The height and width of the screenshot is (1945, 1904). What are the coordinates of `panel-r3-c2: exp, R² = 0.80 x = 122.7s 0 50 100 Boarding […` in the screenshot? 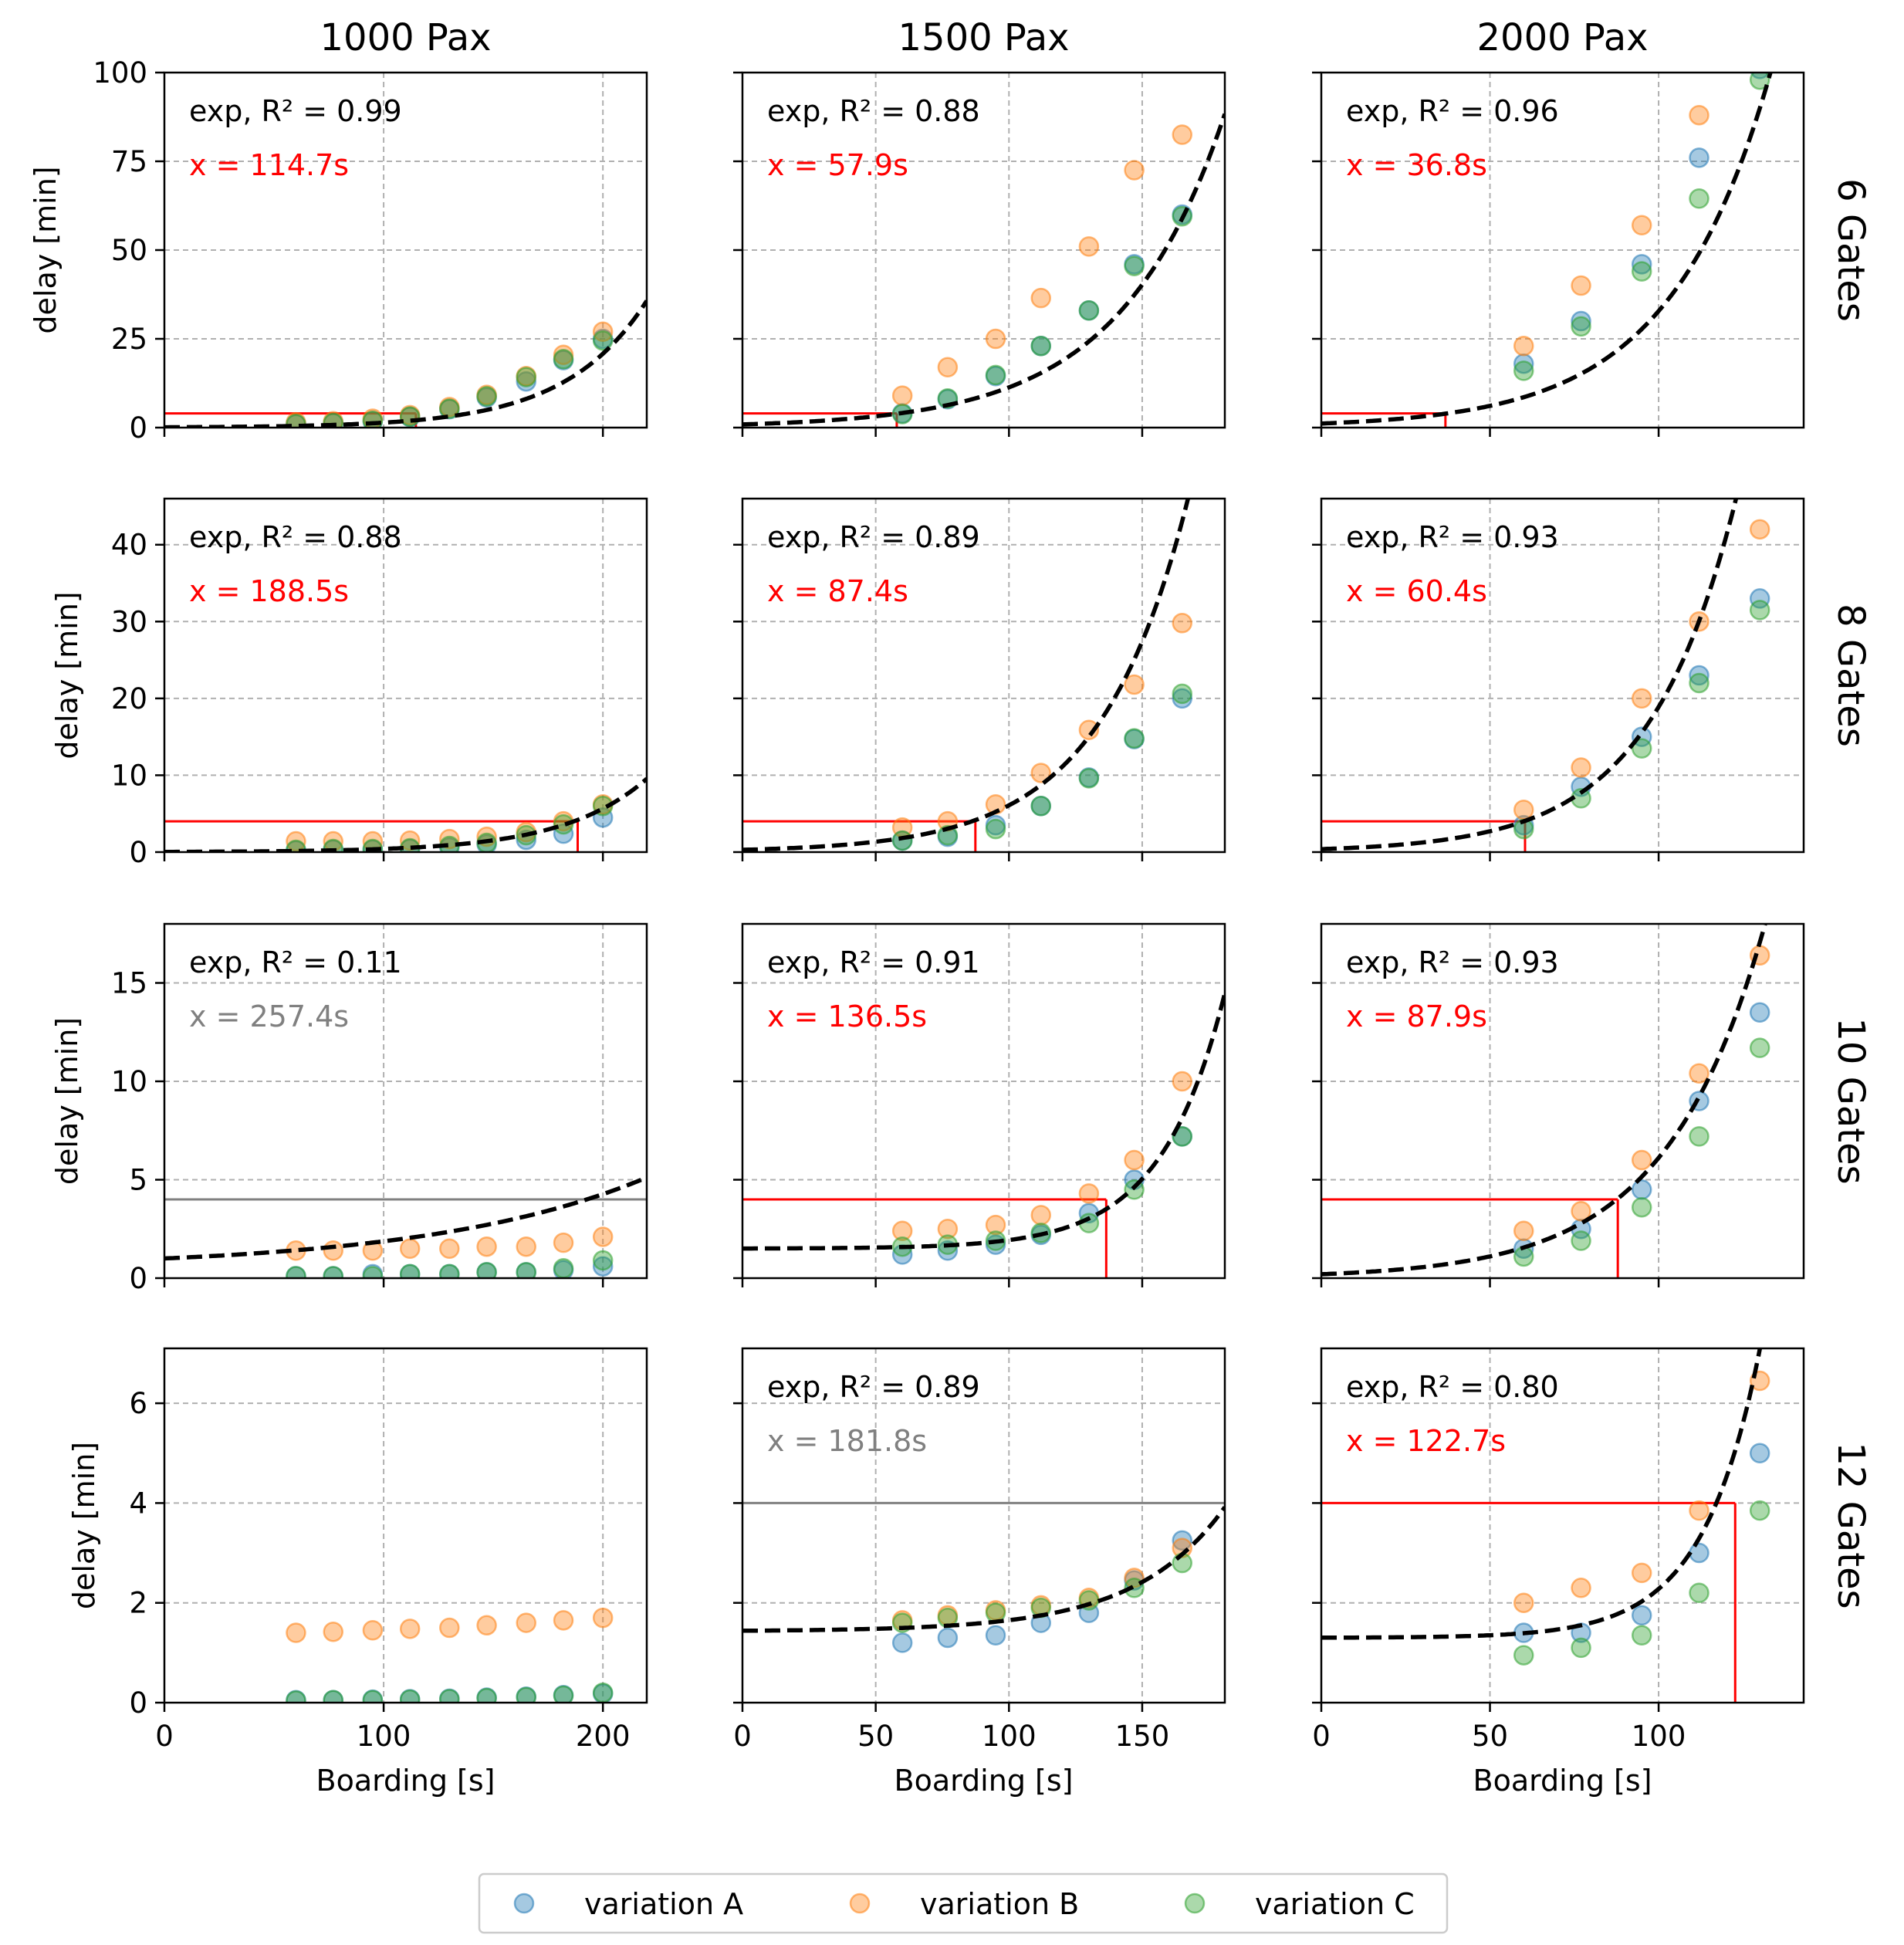 It's located at (1558, 1572).